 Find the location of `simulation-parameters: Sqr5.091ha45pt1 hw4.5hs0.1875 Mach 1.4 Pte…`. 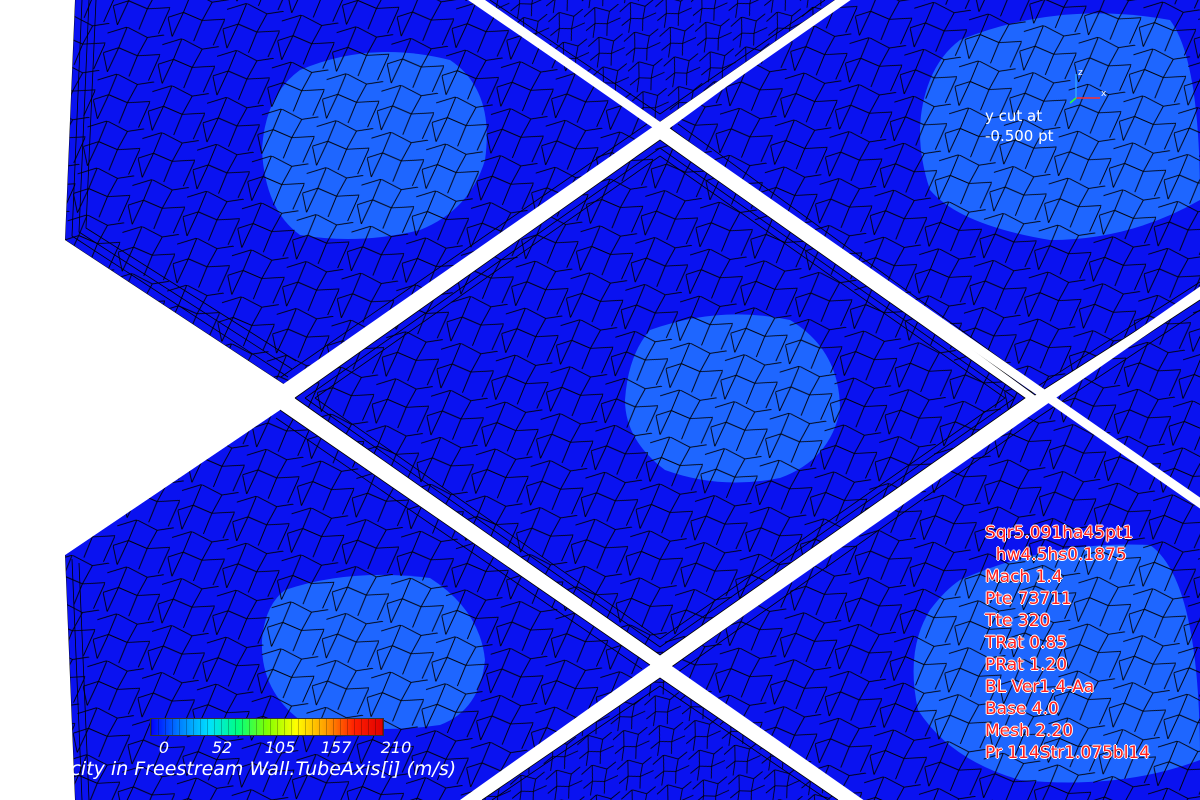

simulation-parameters: Sqr5.091ha45pt1 hw4.5hs0.1875 Mach 1.4 Pte… is located at coordinates (1067, 643).